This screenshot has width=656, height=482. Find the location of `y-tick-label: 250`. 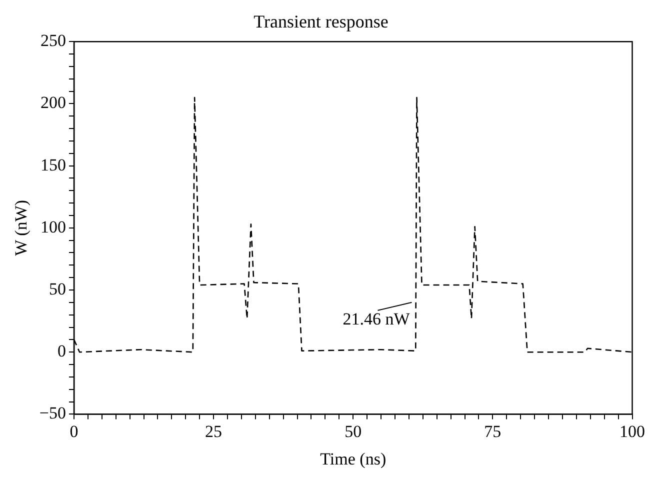

y-tick-label: 250 is located at coordinates (53, 40).